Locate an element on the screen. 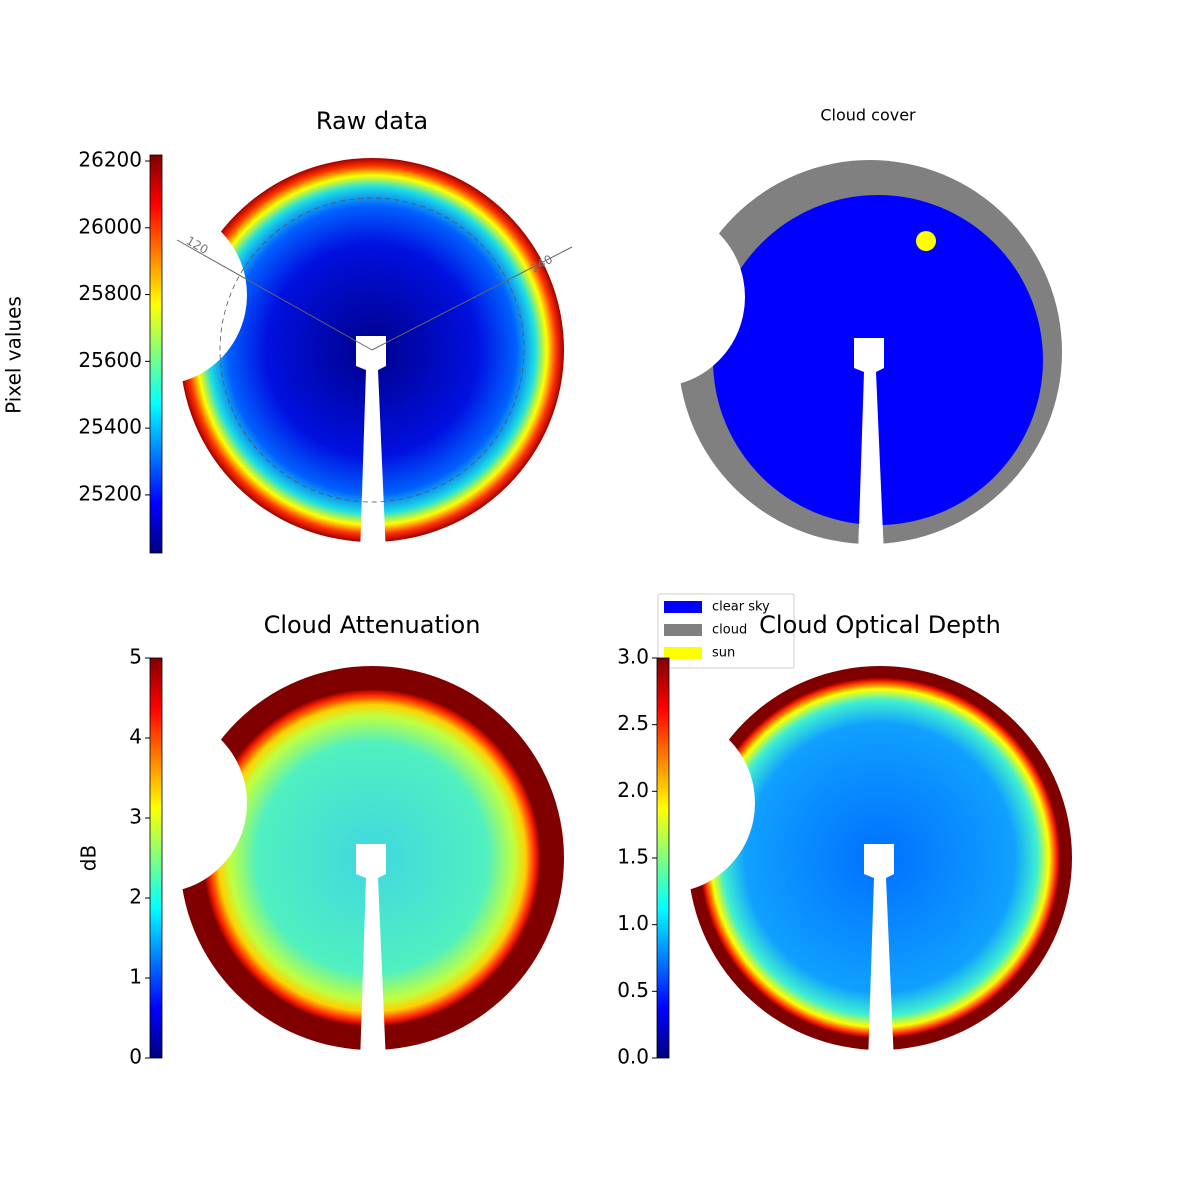 Image resolution: width=1200 pixels, height=1200 pixels. colorbar-tick-label: 2.5 is located at coordinates (633, 723).